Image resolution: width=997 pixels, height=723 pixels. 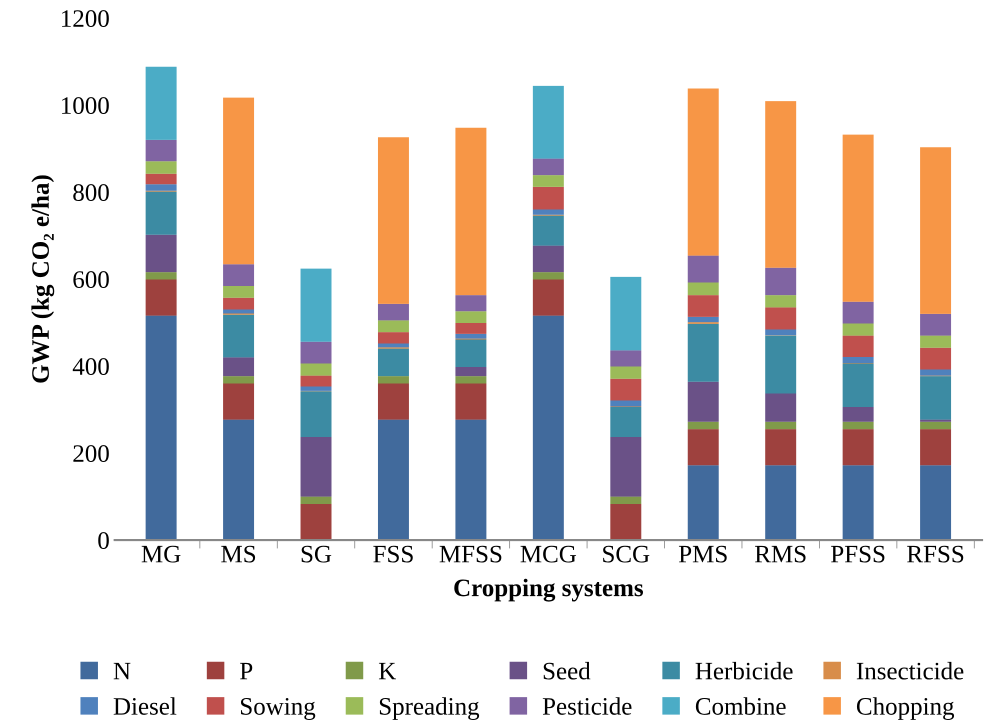 What do you see at coordinates (471, 554) in the screenshot?
I see `x-tick-label: MFSS` at bounding box center [471, 554].